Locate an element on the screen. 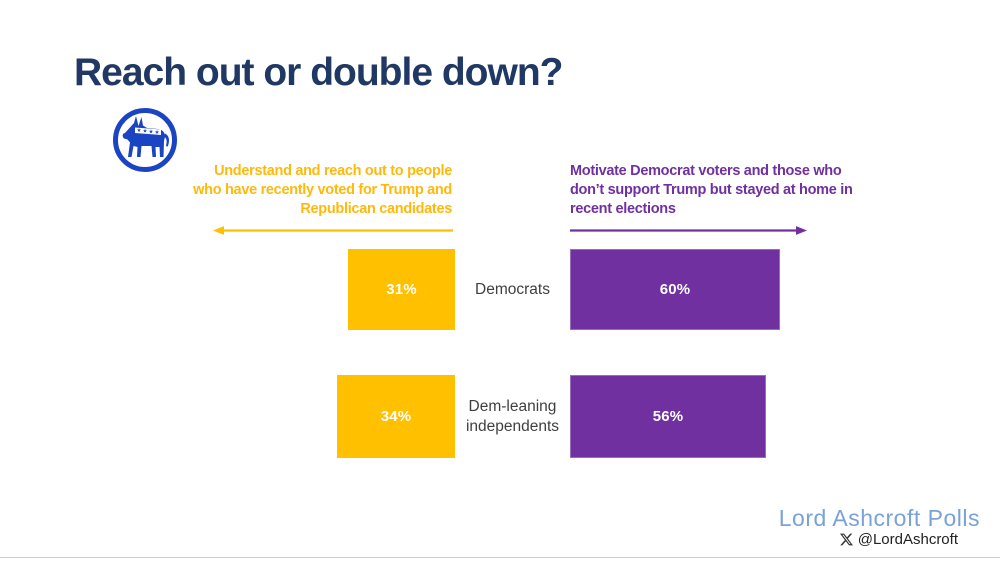 This screenshot has height=563, width=1000. bar-value-label: 31% is located at coordinates (401, 289).